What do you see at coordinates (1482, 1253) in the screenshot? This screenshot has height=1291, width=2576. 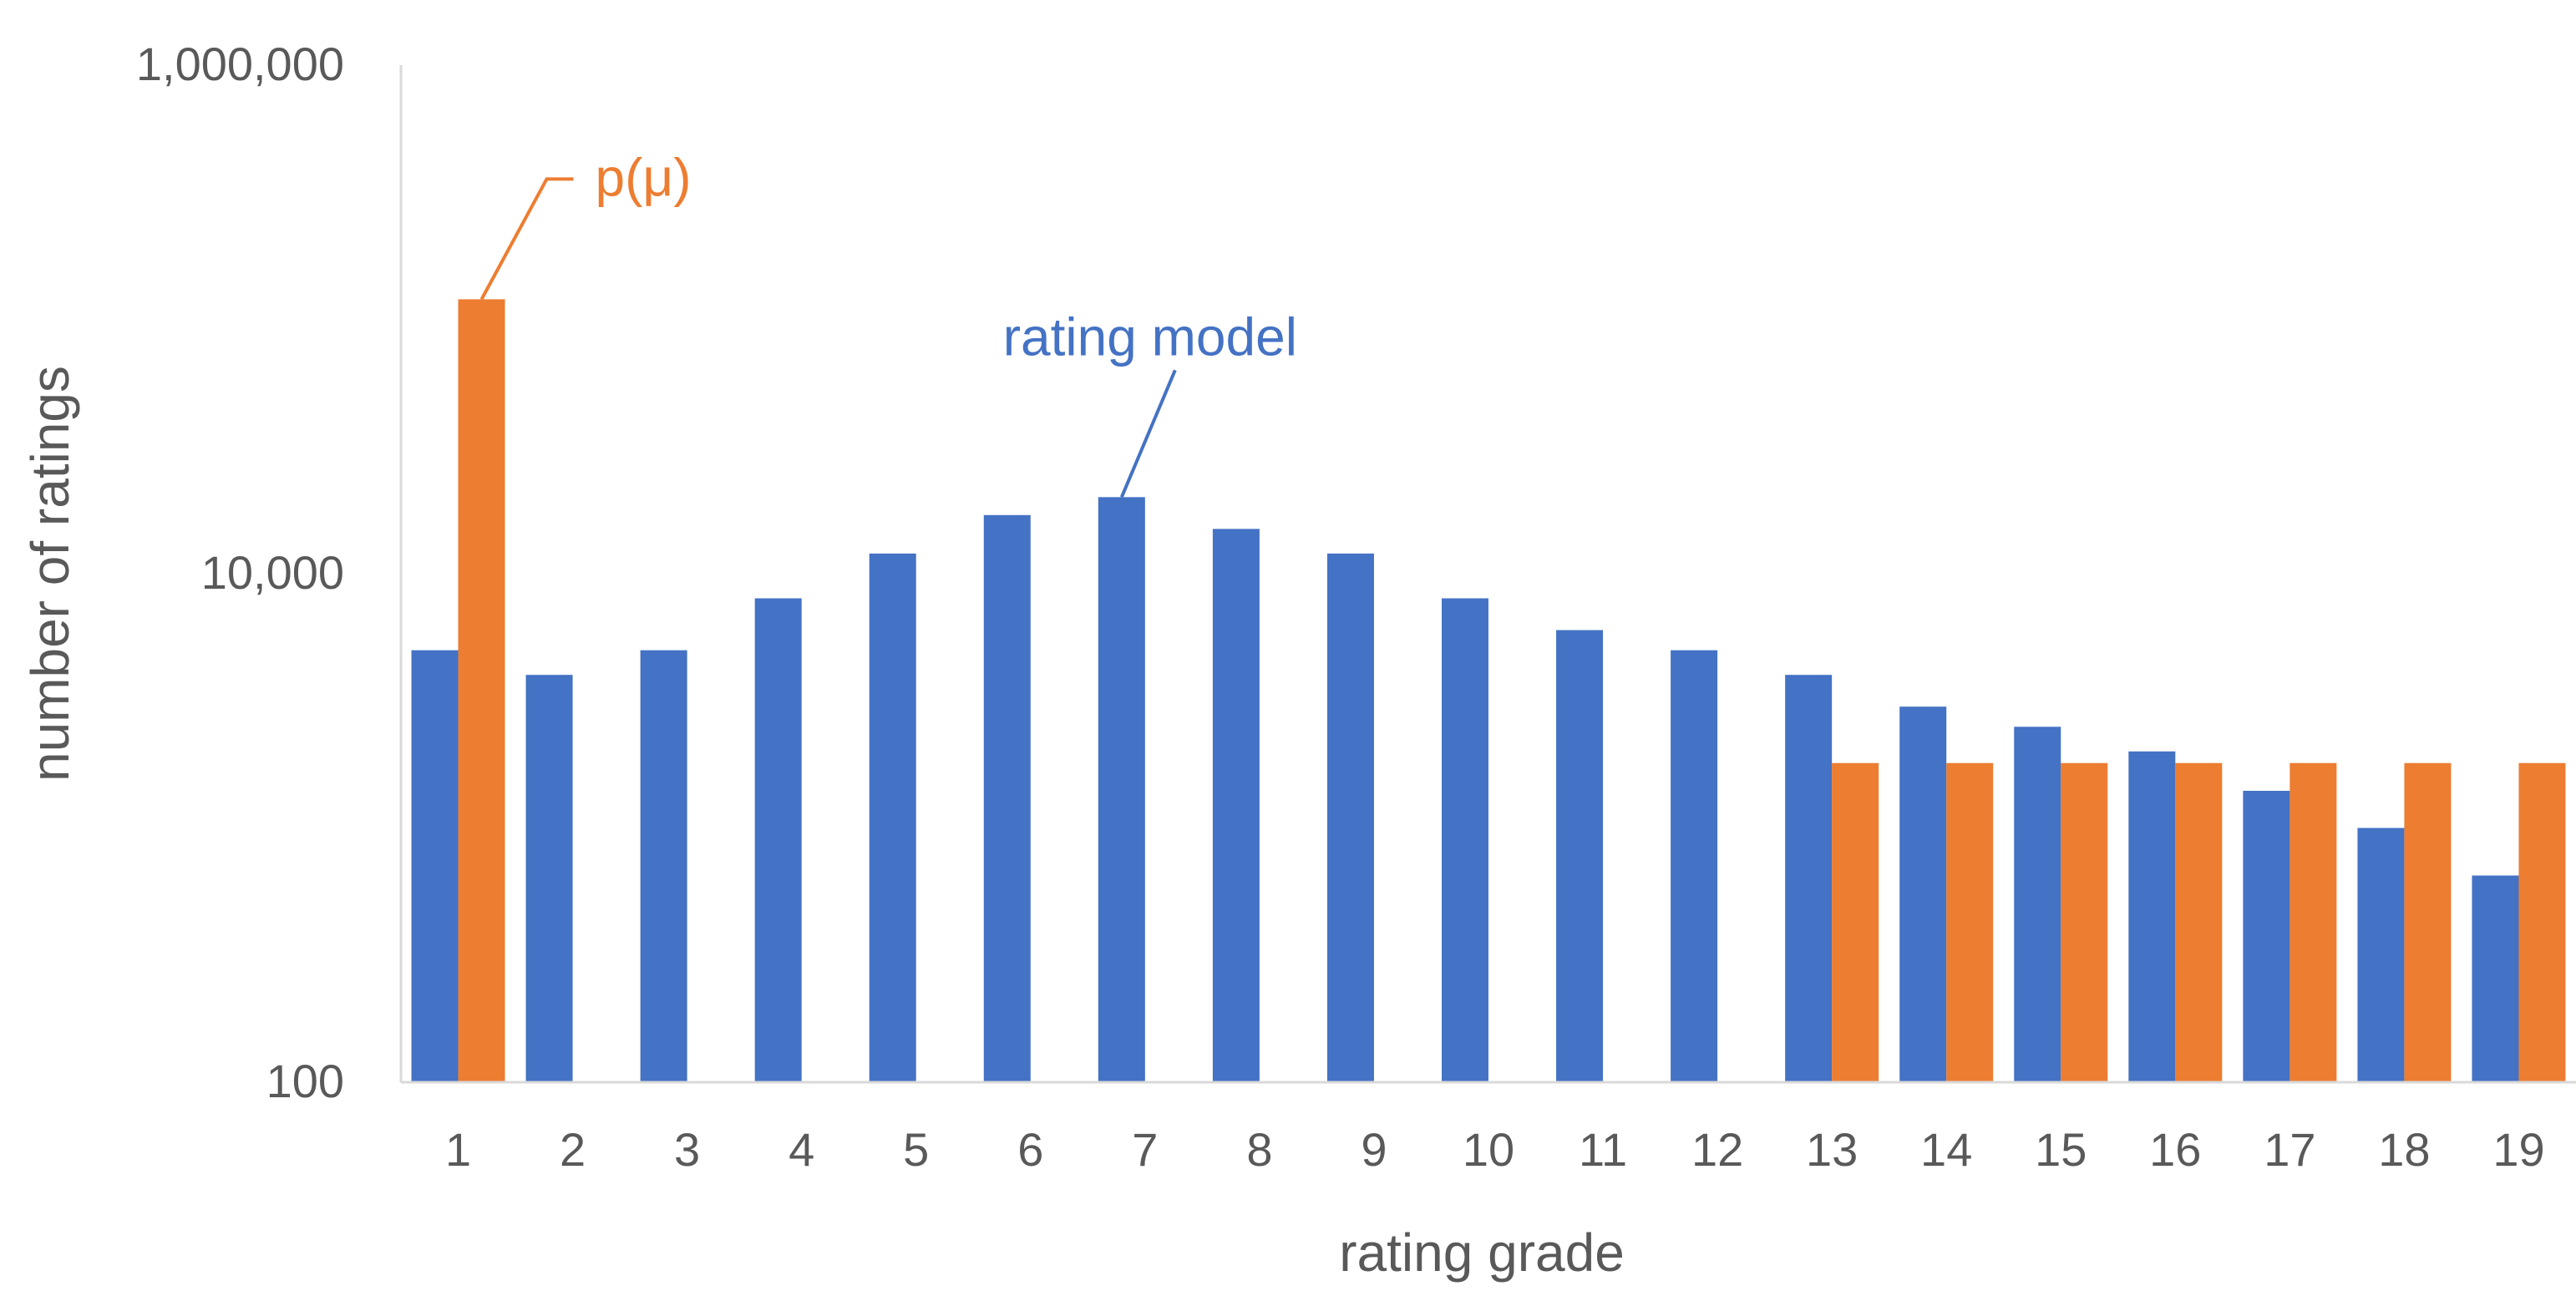 I see `x-axis-title: rating grade` at bounding box center [1482, 1253].